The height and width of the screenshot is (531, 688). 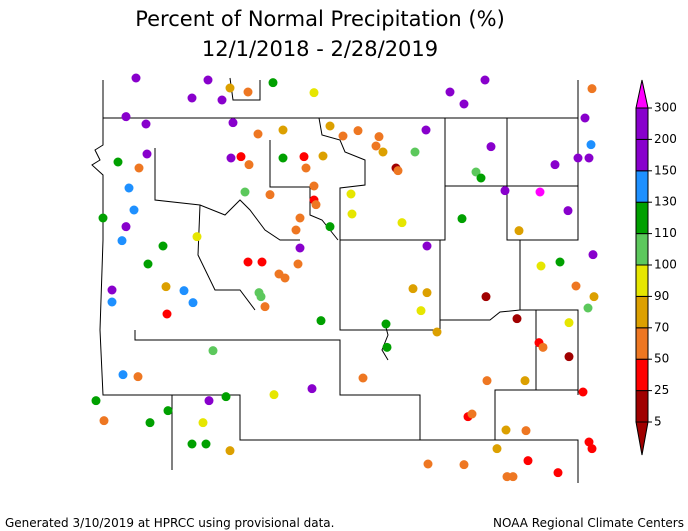 I want to click on colorbar-label: 70, so click(x=661, y=327).